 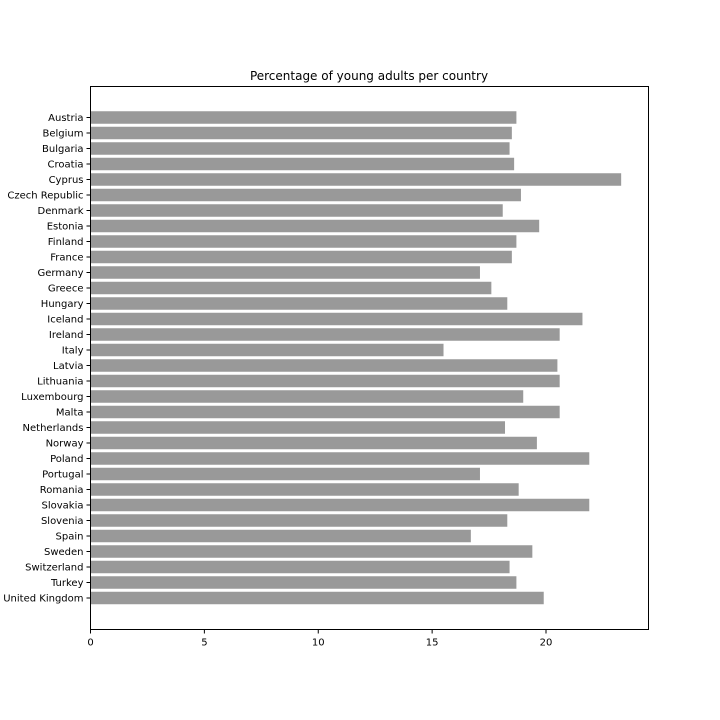 I want to click on y-tick-label: Ireland, so click(x=66, y=335).